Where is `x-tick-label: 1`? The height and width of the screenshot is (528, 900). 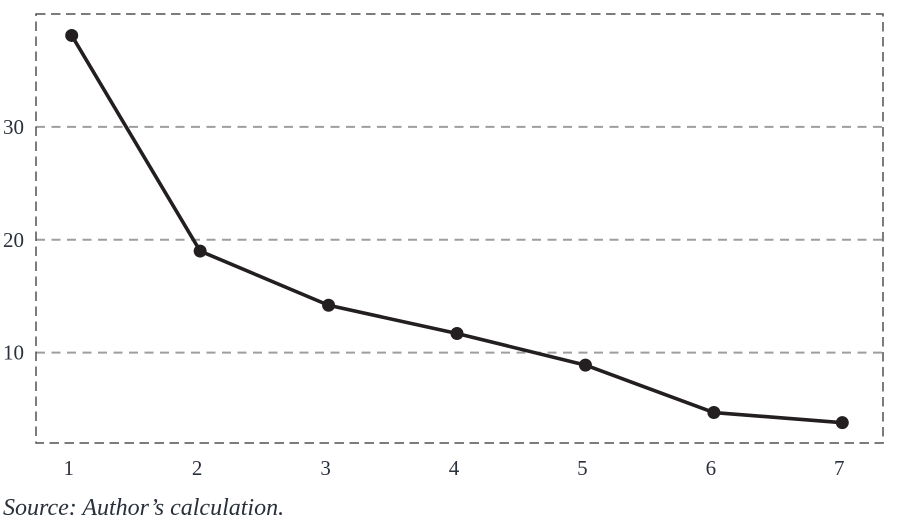 x-tick-label: 1 is located at coordinates (68, 468).